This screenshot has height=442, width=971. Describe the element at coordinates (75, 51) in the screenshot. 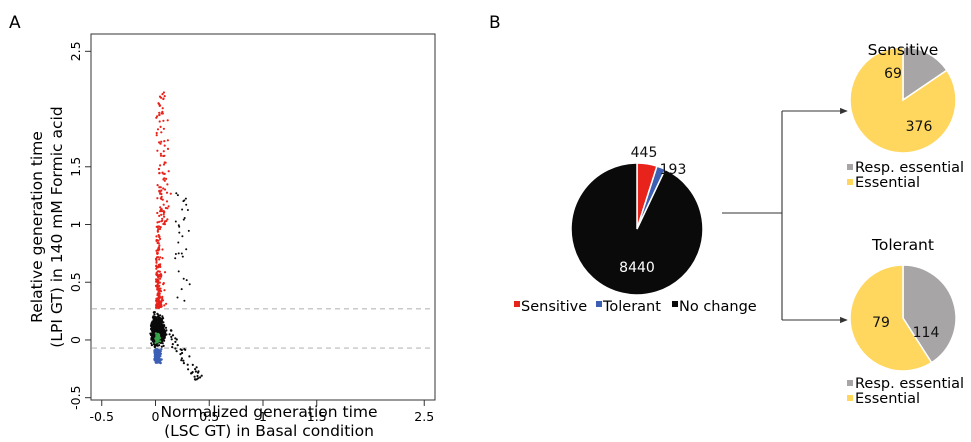

I see `y-tick-label: 2.5` at that location.